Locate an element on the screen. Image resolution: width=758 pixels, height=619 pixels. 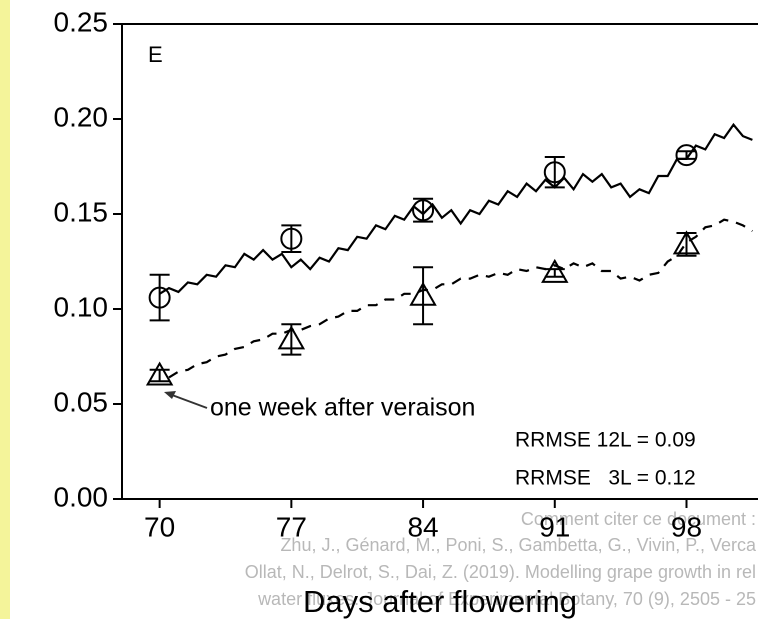
x-tick-label: 70 is located at coordinates (159, 526).